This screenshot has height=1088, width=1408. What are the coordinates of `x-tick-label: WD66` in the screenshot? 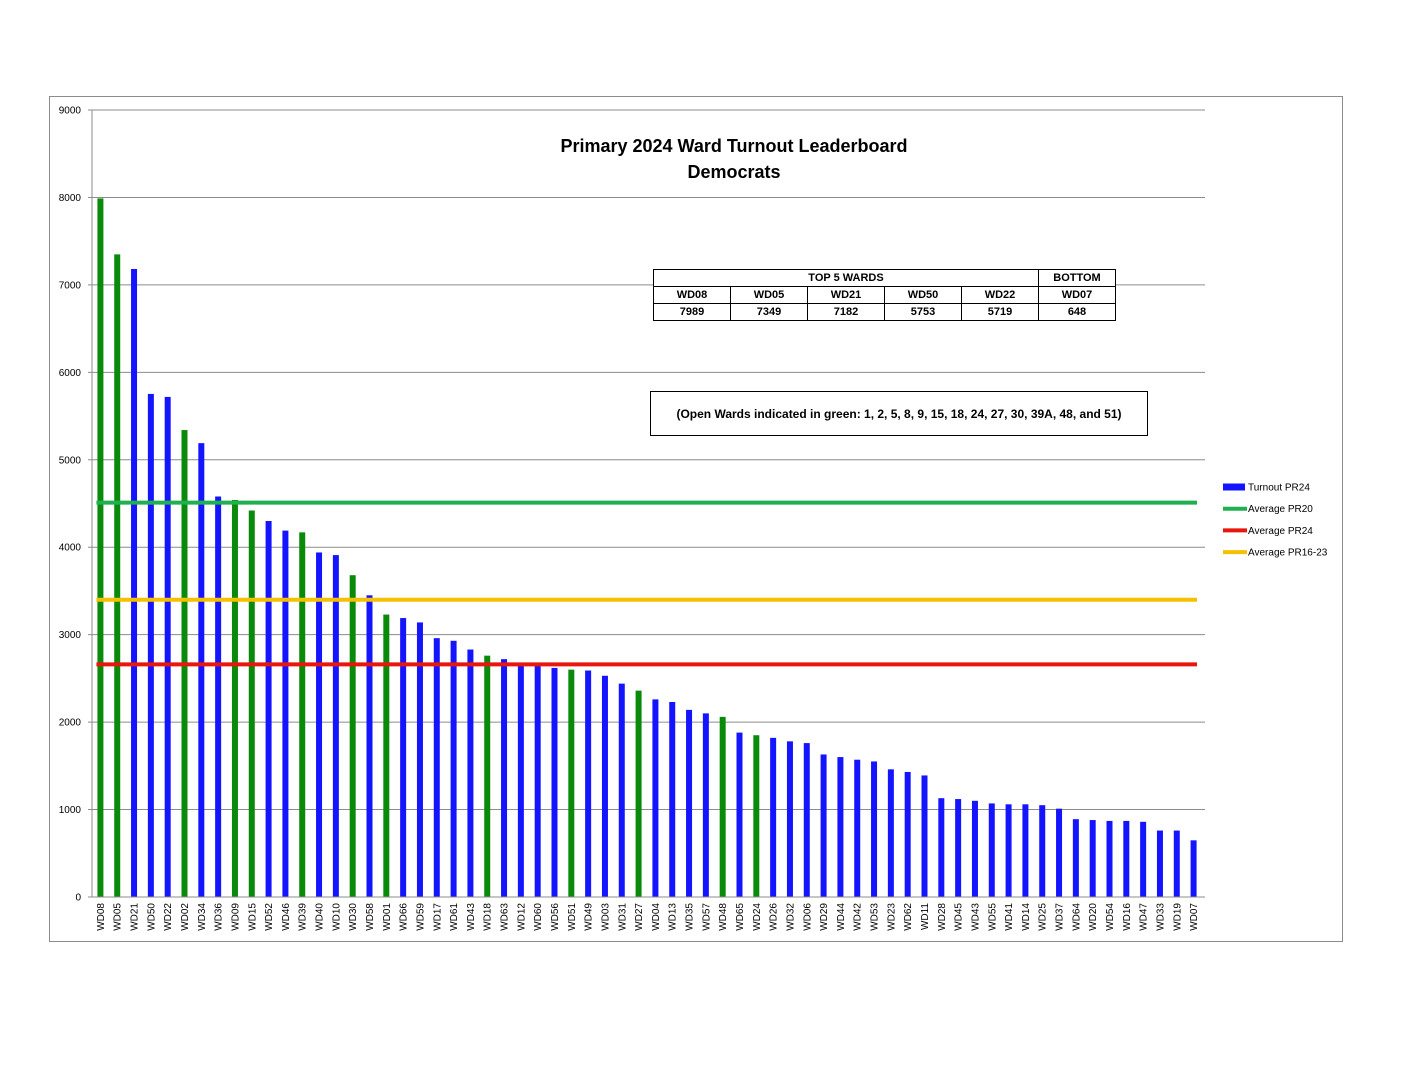 It's located at (404, 917).